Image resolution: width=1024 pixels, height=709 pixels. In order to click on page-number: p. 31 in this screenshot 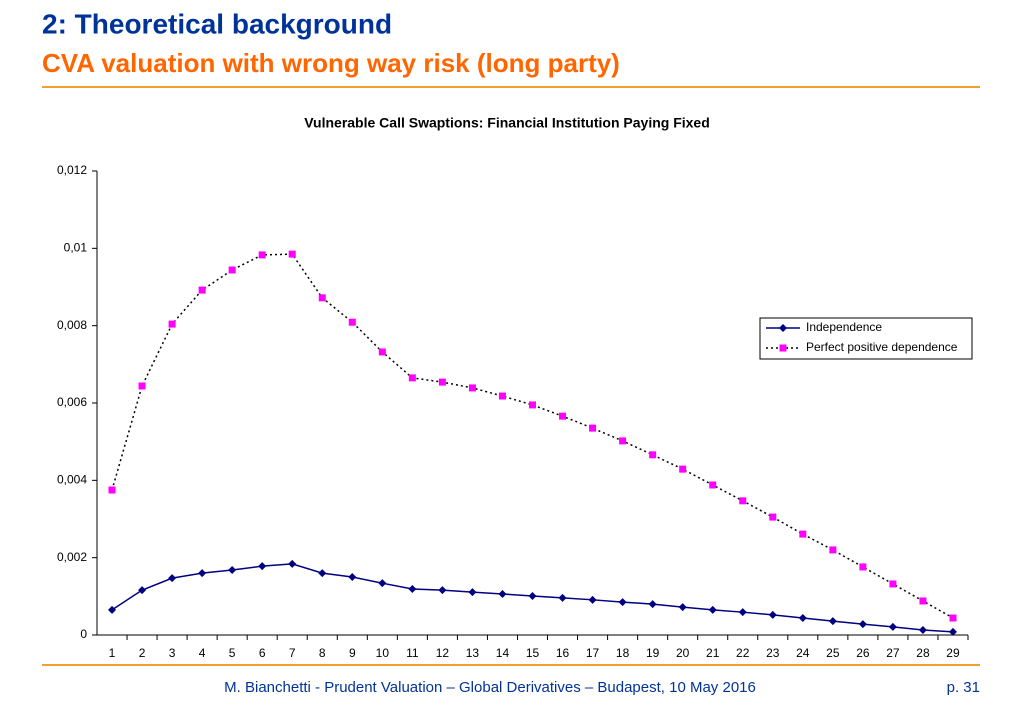, I will do `click(963, 687)`.